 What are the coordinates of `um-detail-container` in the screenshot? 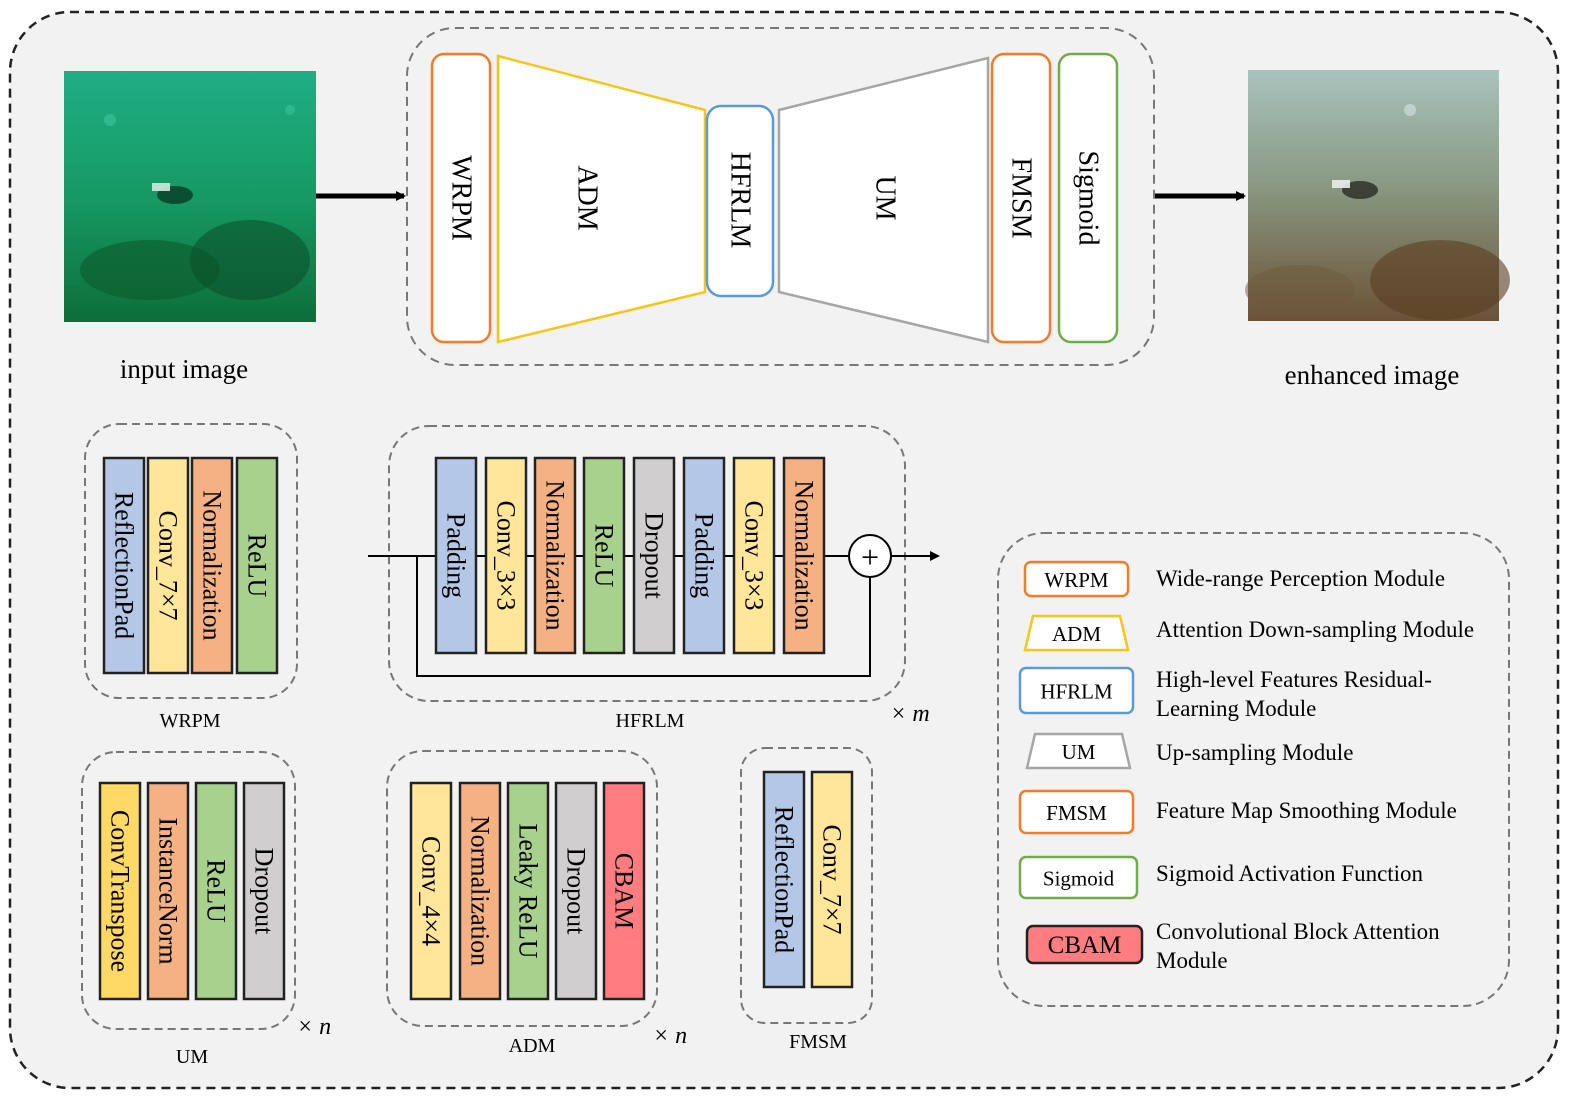 It's located at (188, 890).